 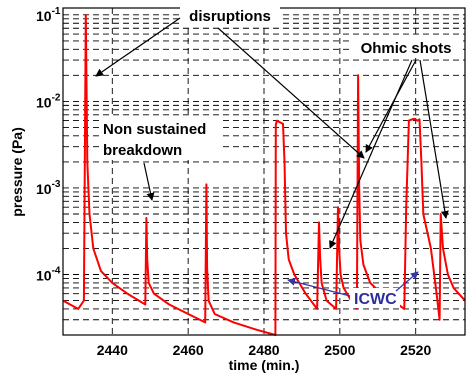 I want to click on x-tick-label: 2460, so click(x=188, y=350).